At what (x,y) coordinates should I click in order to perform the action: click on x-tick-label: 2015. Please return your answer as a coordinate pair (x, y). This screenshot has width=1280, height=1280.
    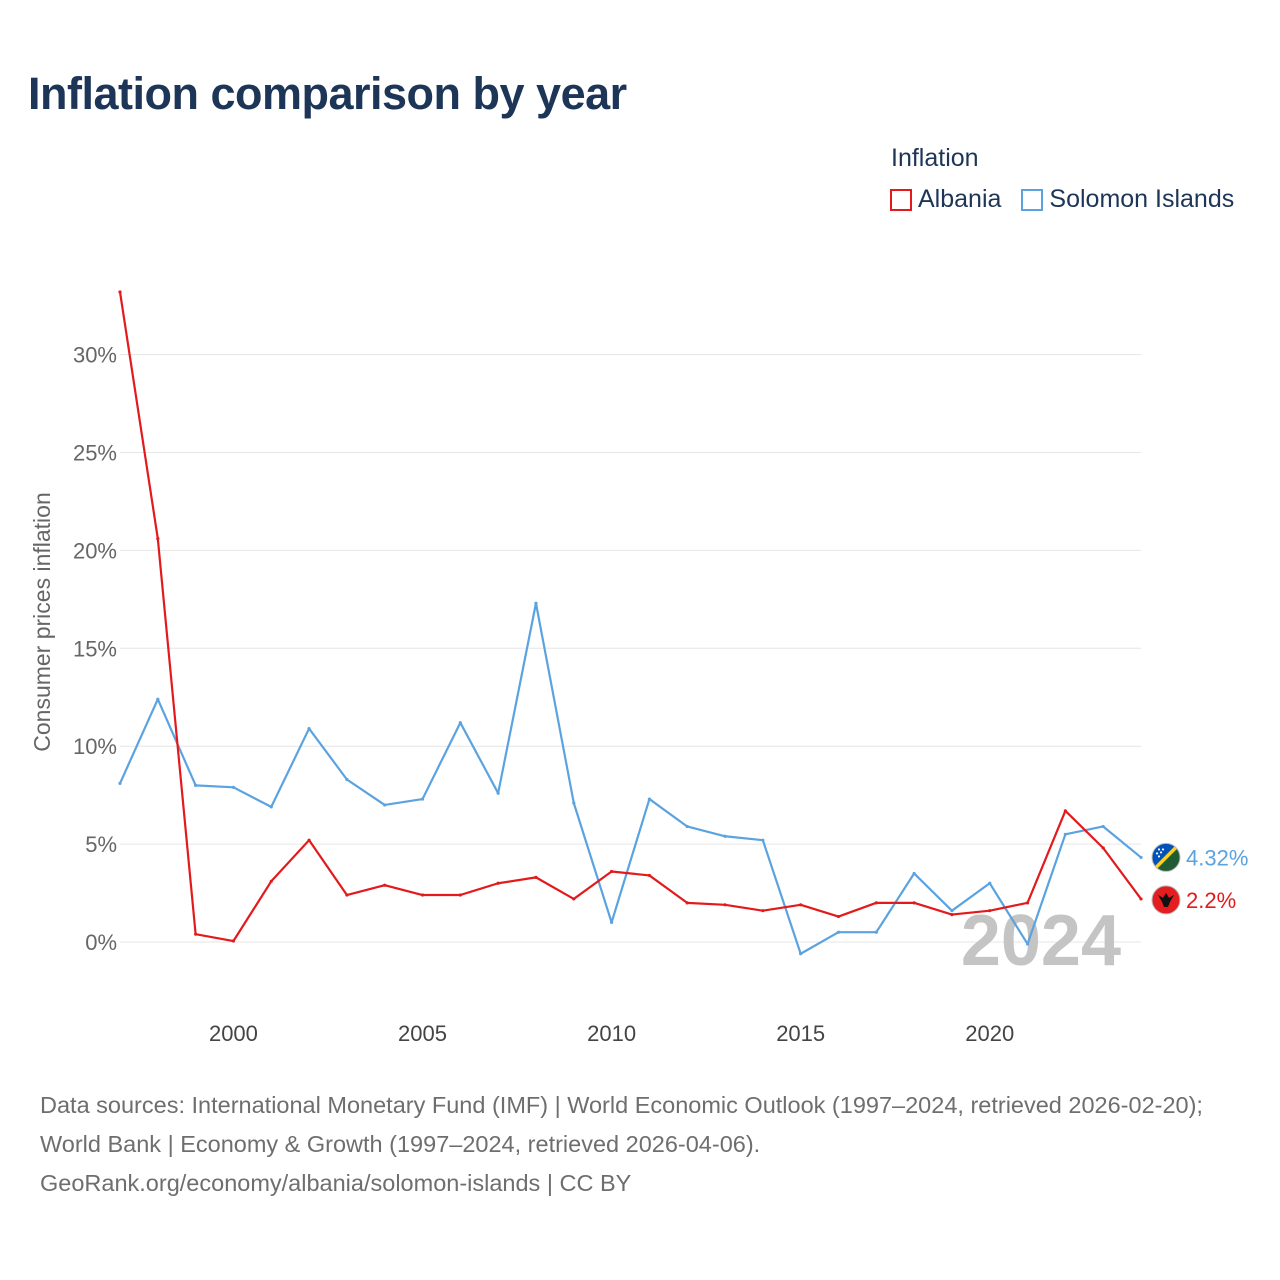
    Looking at the image, I should click on (800, 1033).